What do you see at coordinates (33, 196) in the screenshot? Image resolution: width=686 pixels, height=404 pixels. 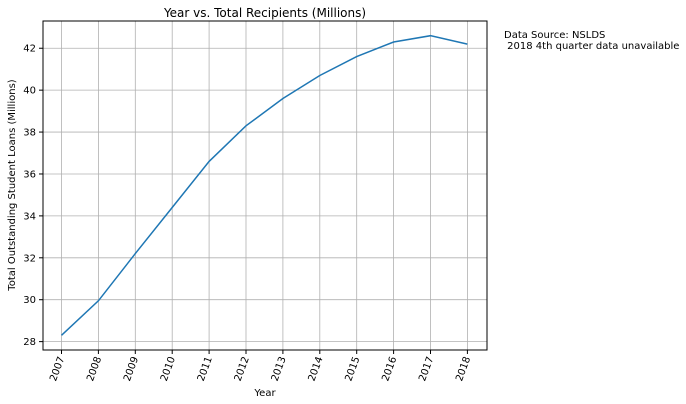 I see `y-axis-ticks: 28 30 32 34 36 38 40 42` at bounding box center [33, 196].